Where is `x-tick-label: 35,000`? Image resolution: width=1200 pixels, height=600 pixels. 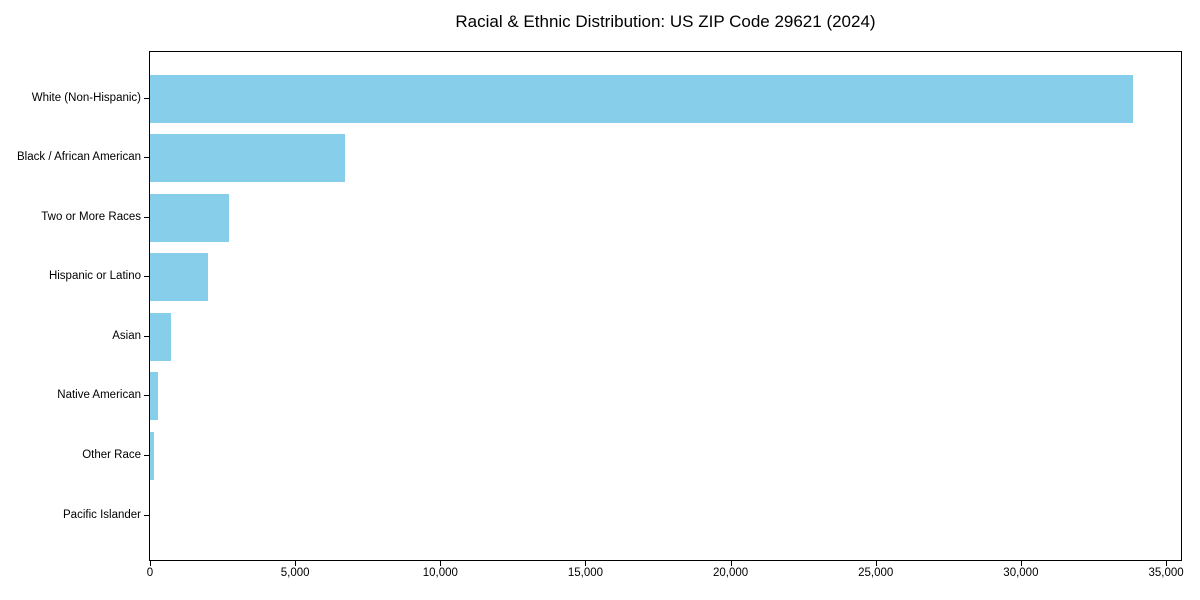
x-tick-label: 35,000 is located at coordinates (1166, 573).